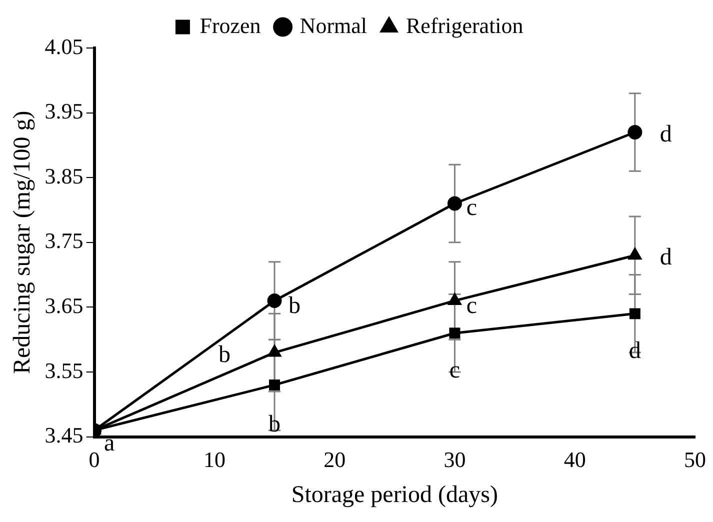 The image size is (713, 522). Describe the element at coordinates (64, 305) in the screenshot. I see `y-tick-label: 3.65` at that location.